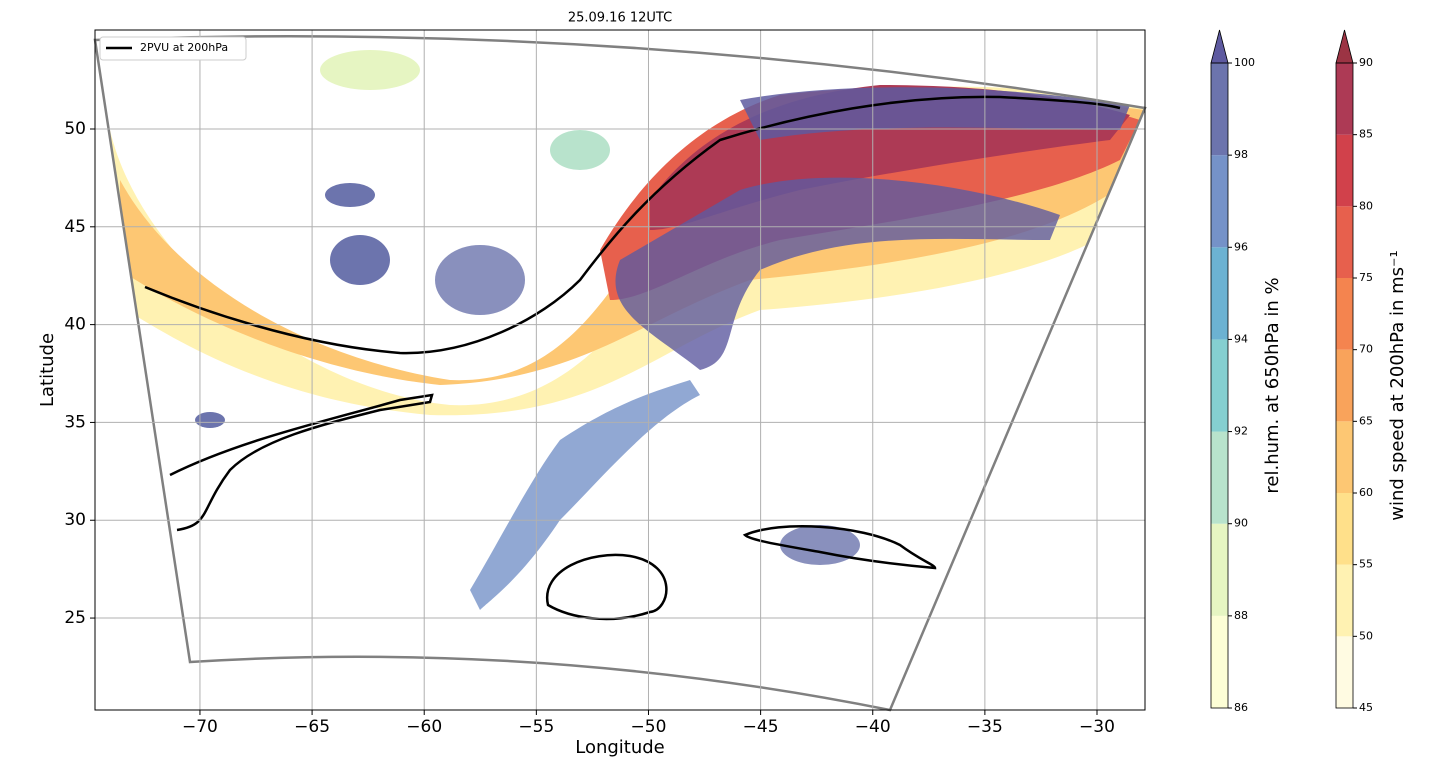 The width and height of the screenshot is (1435, 778). What do you see at coordinates (1366, 635) in the screenshot?
I see `colorbar-tick-label: 50` at bounding box center [1366, 635].